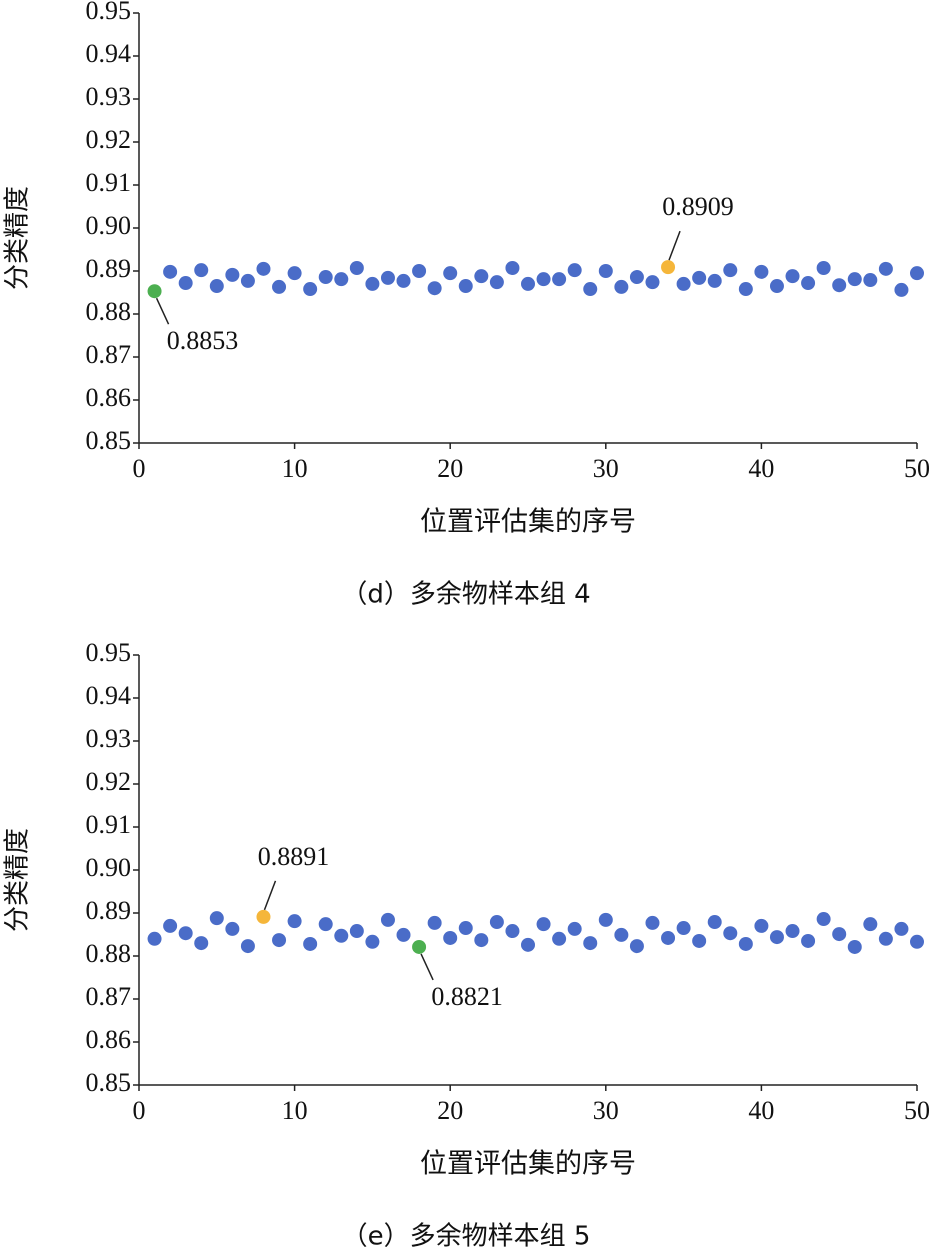  I want to click on x-tick-label: 50, so click(917, 468).